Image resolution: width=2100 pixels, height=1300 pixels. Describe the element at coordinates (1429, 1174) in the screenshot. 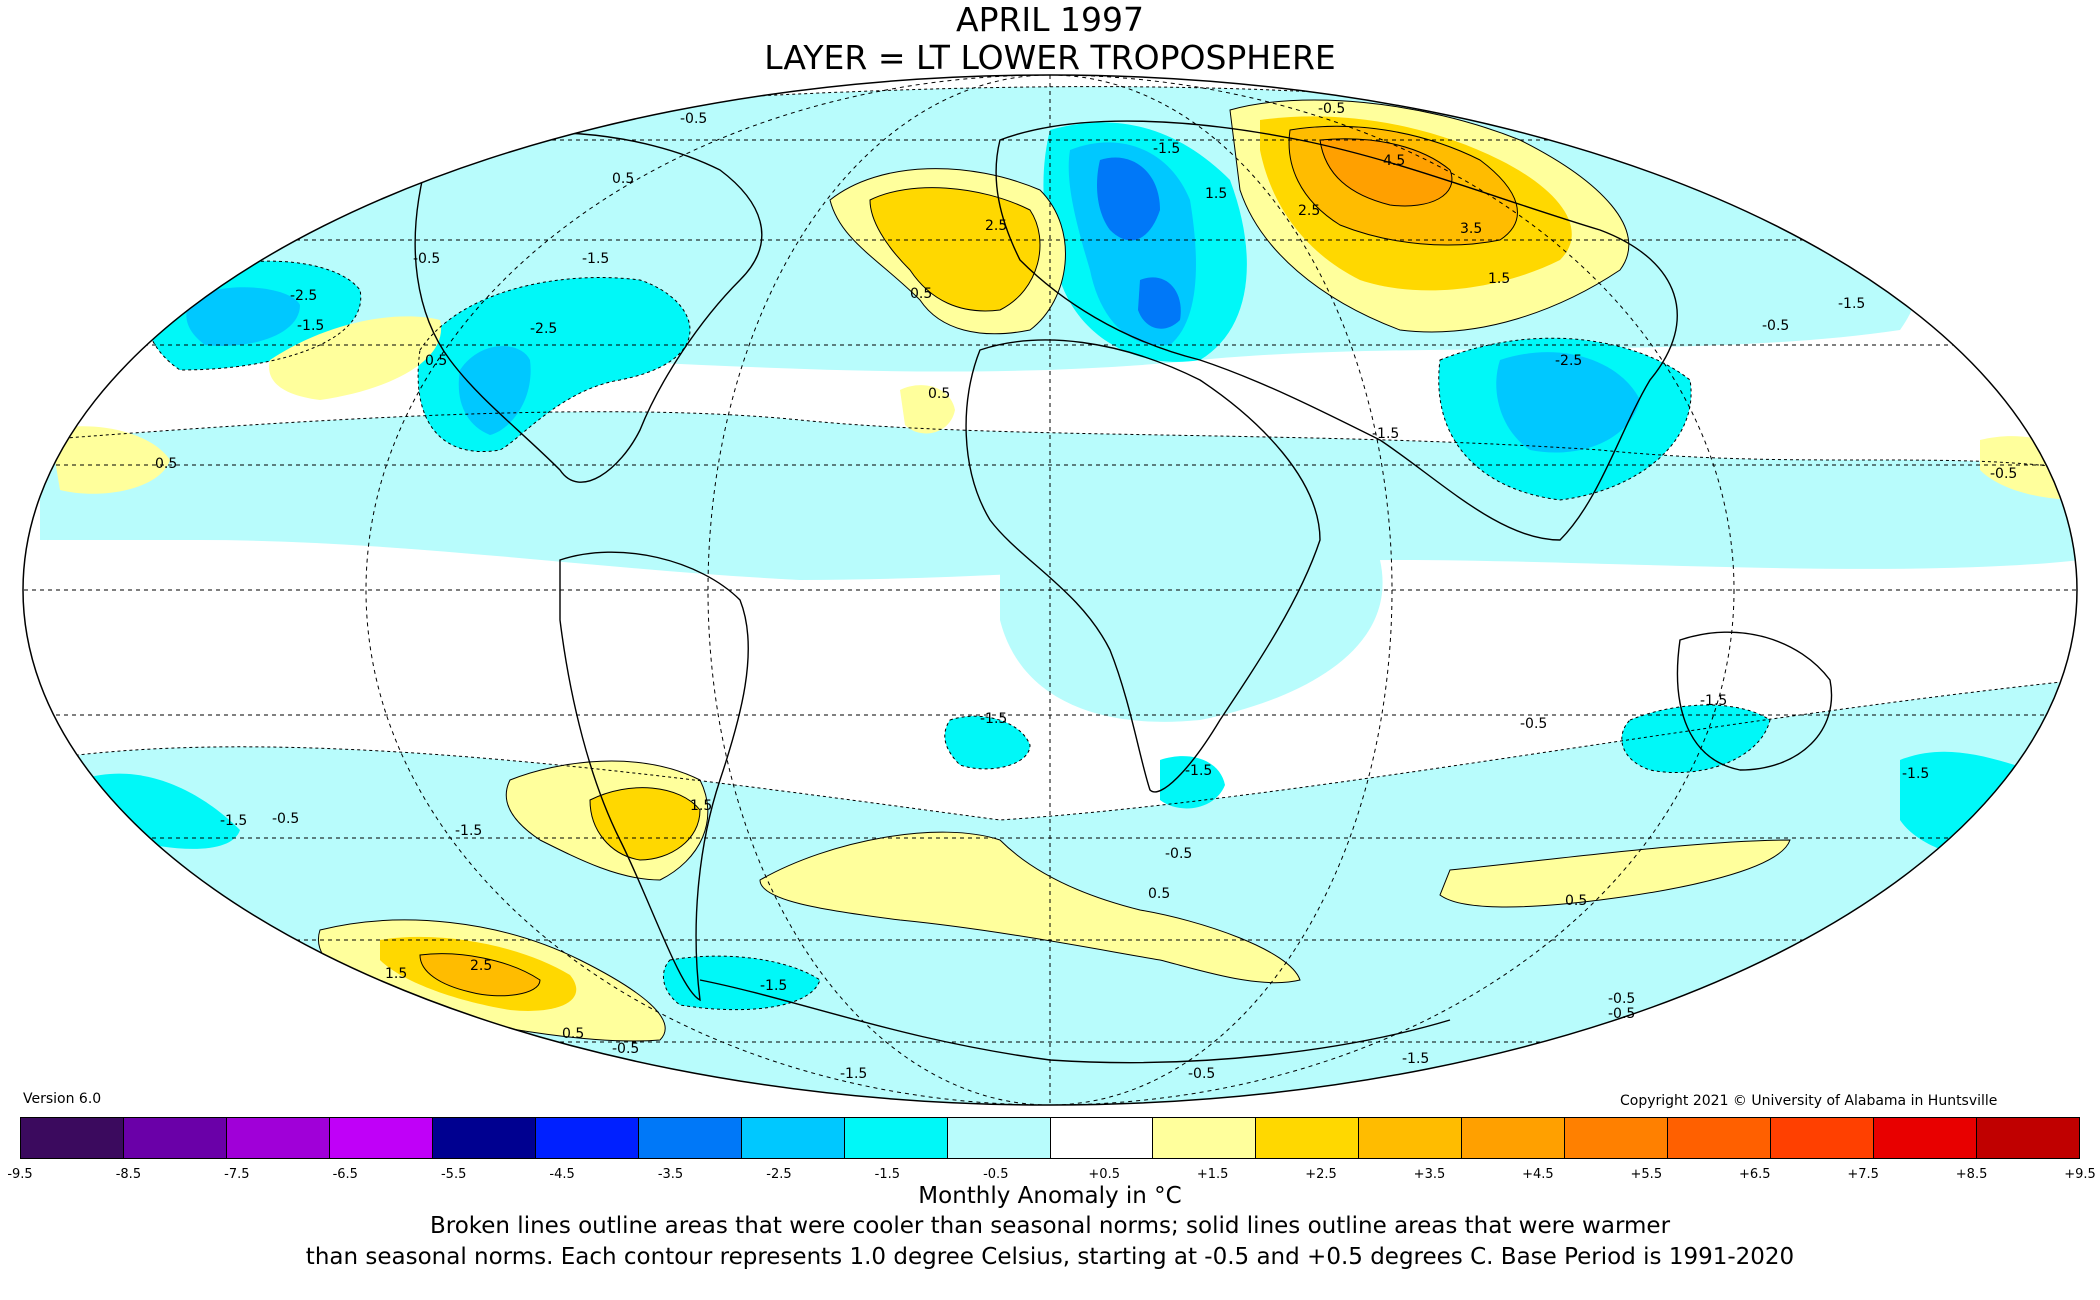

I see `color-scale-tick: +3.5` at that location.